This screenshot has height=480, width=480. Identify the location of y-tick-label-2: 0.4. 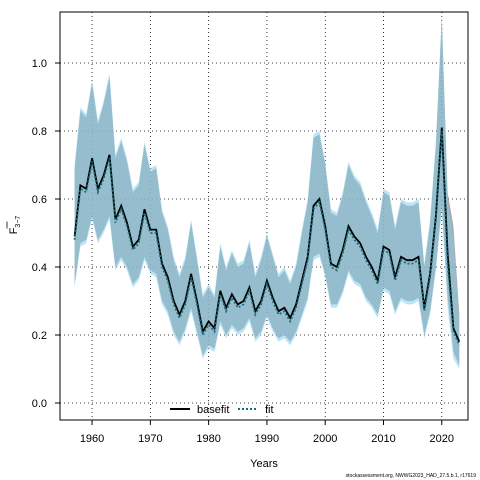
(39, 268).